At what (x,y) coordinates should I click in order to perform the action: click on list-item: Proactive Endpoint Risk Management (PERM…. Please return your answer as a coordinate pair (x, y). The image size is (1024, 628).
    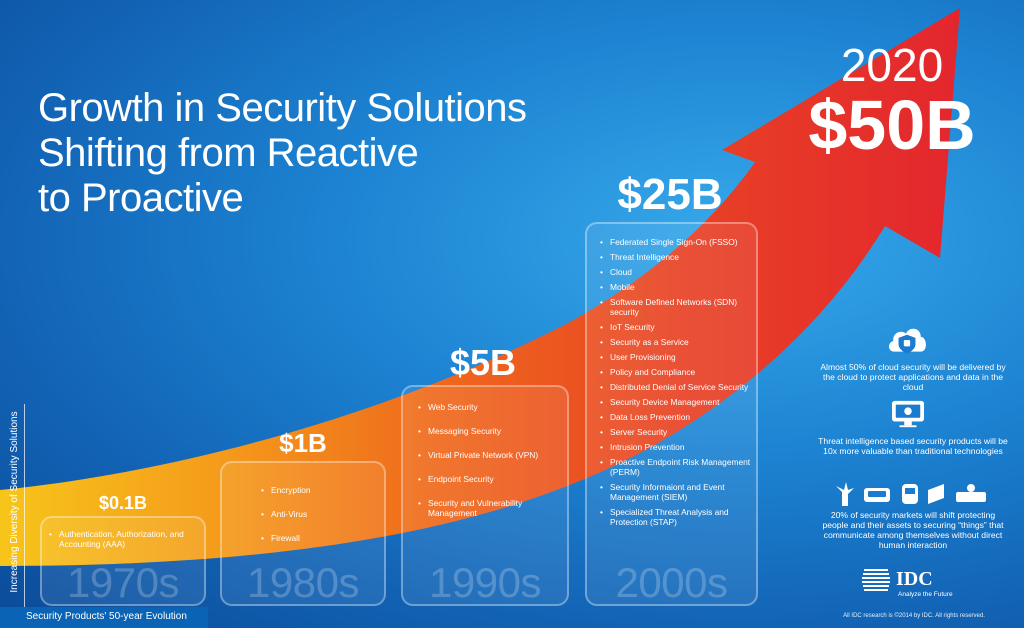
    Looking at the image, I should click on (676, 467).